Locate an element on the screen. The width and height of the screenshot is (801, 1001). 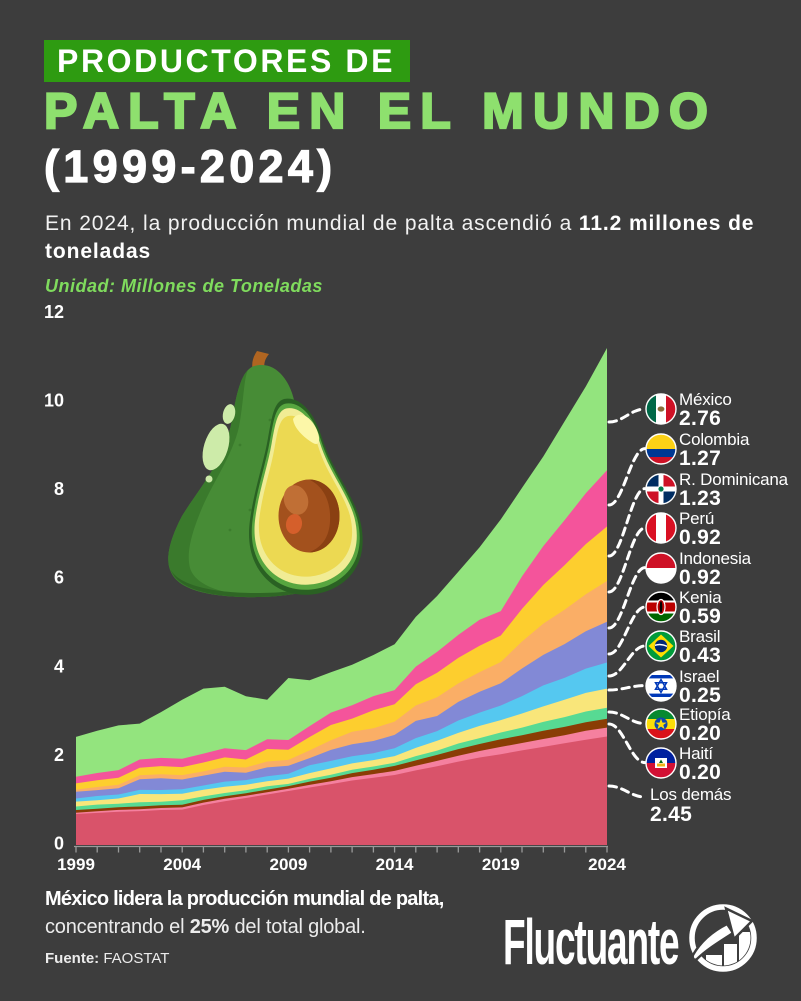
svg-text: 12 is located at coordinates (54, 312).